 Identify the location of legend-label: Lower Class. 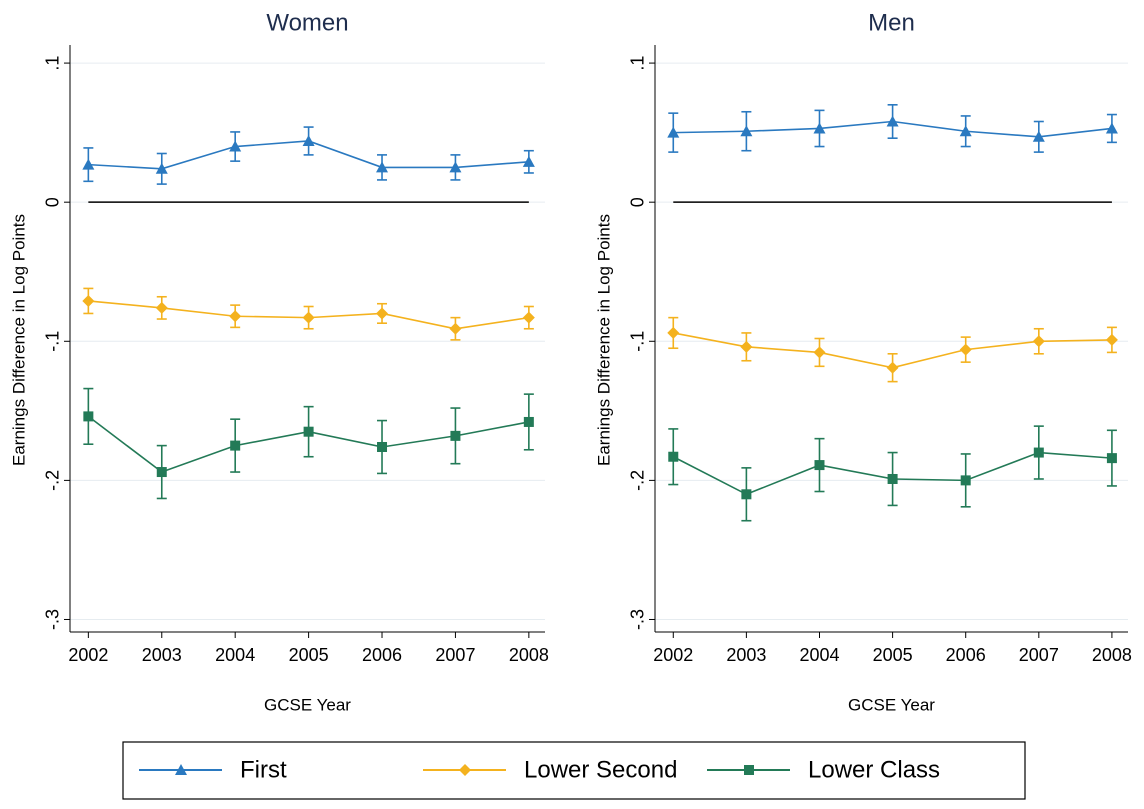
(874, 769).